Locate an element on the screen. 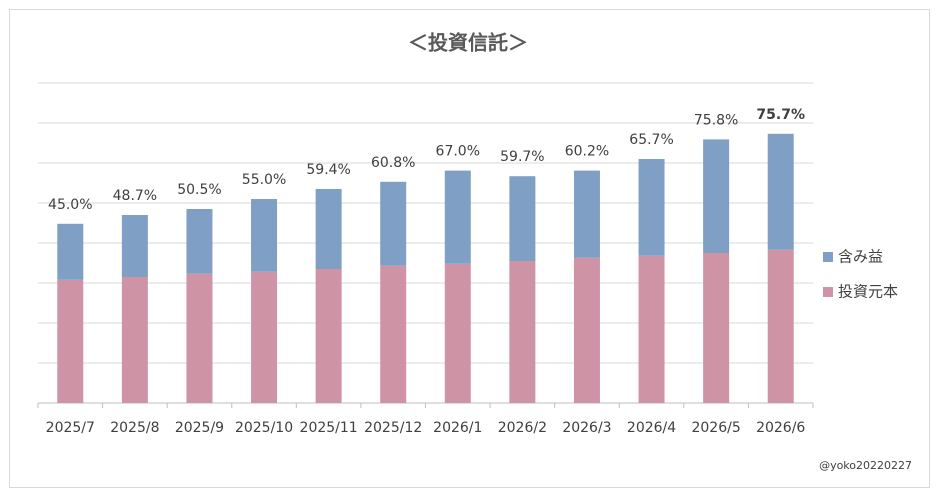 The width and height of the screenshot is (939, 496). legend-label: 投資元本 is located at coordinates (868, 292).